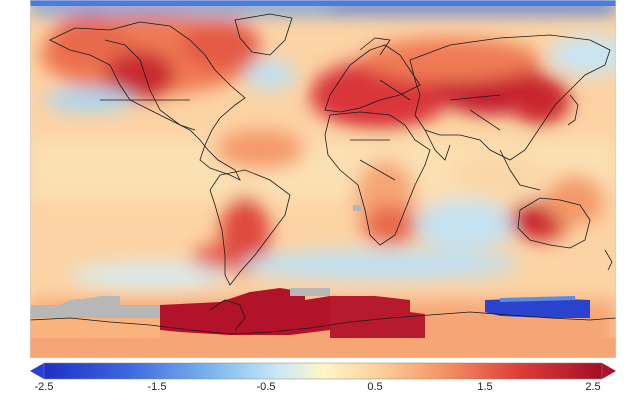 This screenshot has width=644, height=400. Describe the element at coordinates (323, 3) in the screenshot. I see `arctic-band` at that location.